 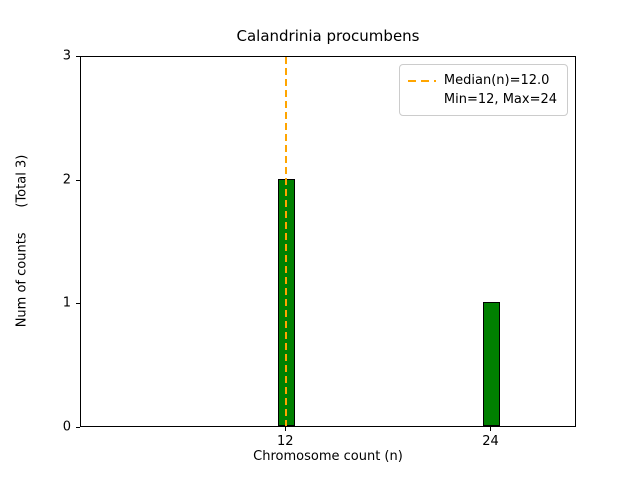 What do you see at coordinates (66, 427) in the screenshot?
I see `y-tick-label: 0` at bounding box center [66, 427].